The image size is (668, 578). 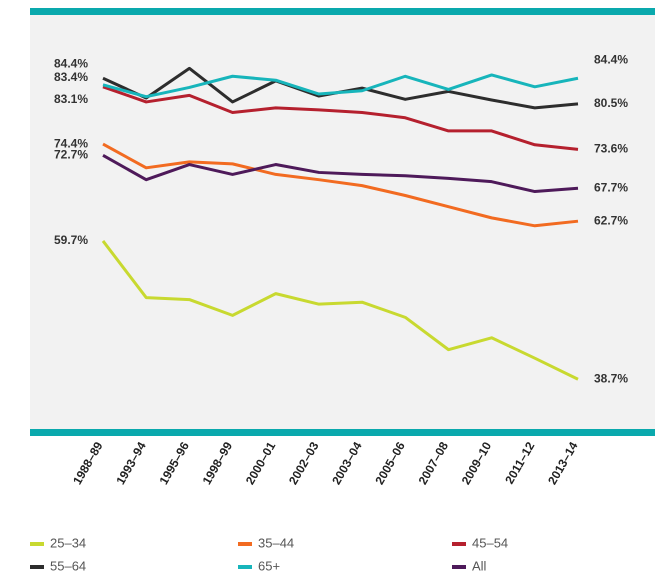 I want to click on x-tick-label: 1995–96, so click(x=174, y=463).